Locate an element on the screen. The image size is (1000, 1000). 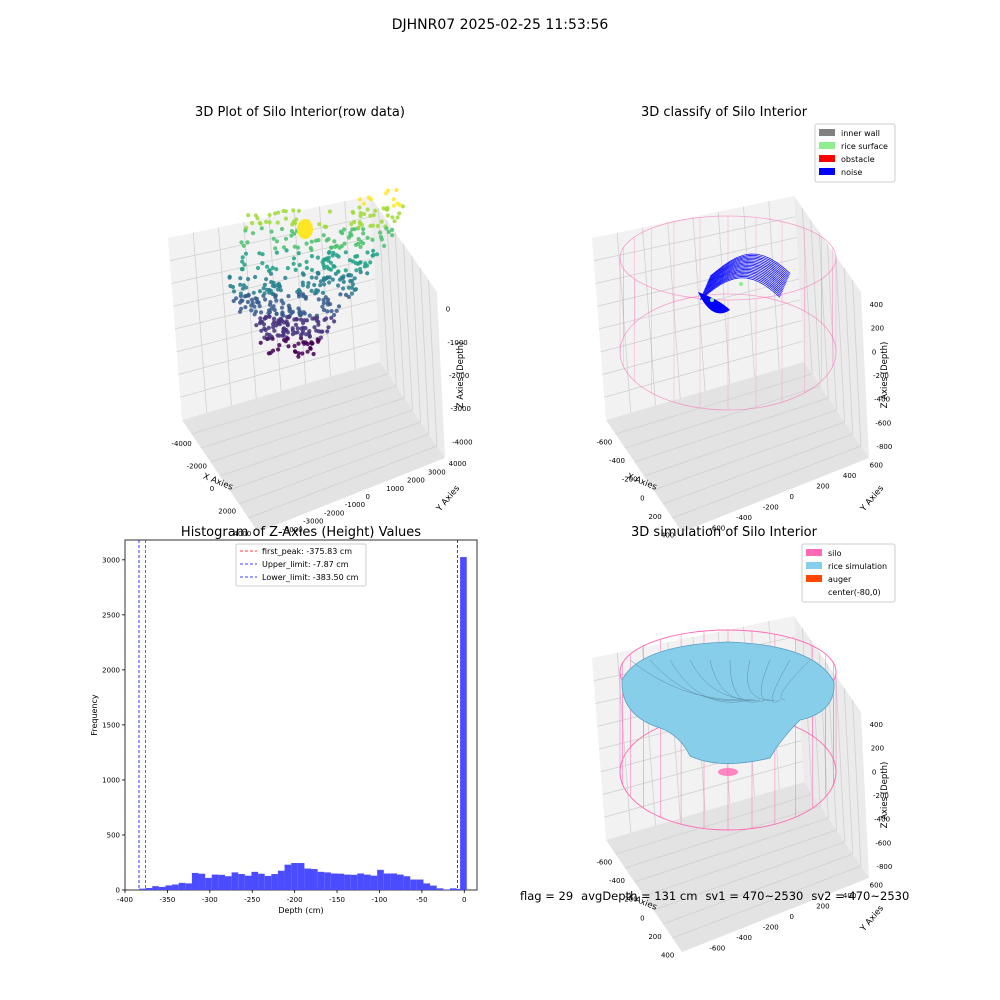
surface-mesh is located at coordinates (697, 680).